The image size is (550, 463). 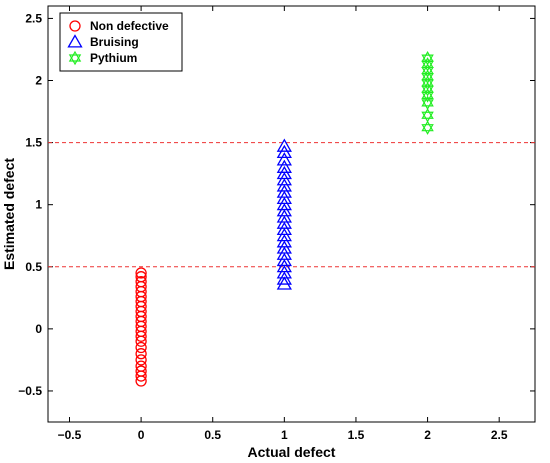 What do you see at coordinates (75, 26) in the screenshot?
I see `circle-legend-icon` at bounding box center [75, 26].